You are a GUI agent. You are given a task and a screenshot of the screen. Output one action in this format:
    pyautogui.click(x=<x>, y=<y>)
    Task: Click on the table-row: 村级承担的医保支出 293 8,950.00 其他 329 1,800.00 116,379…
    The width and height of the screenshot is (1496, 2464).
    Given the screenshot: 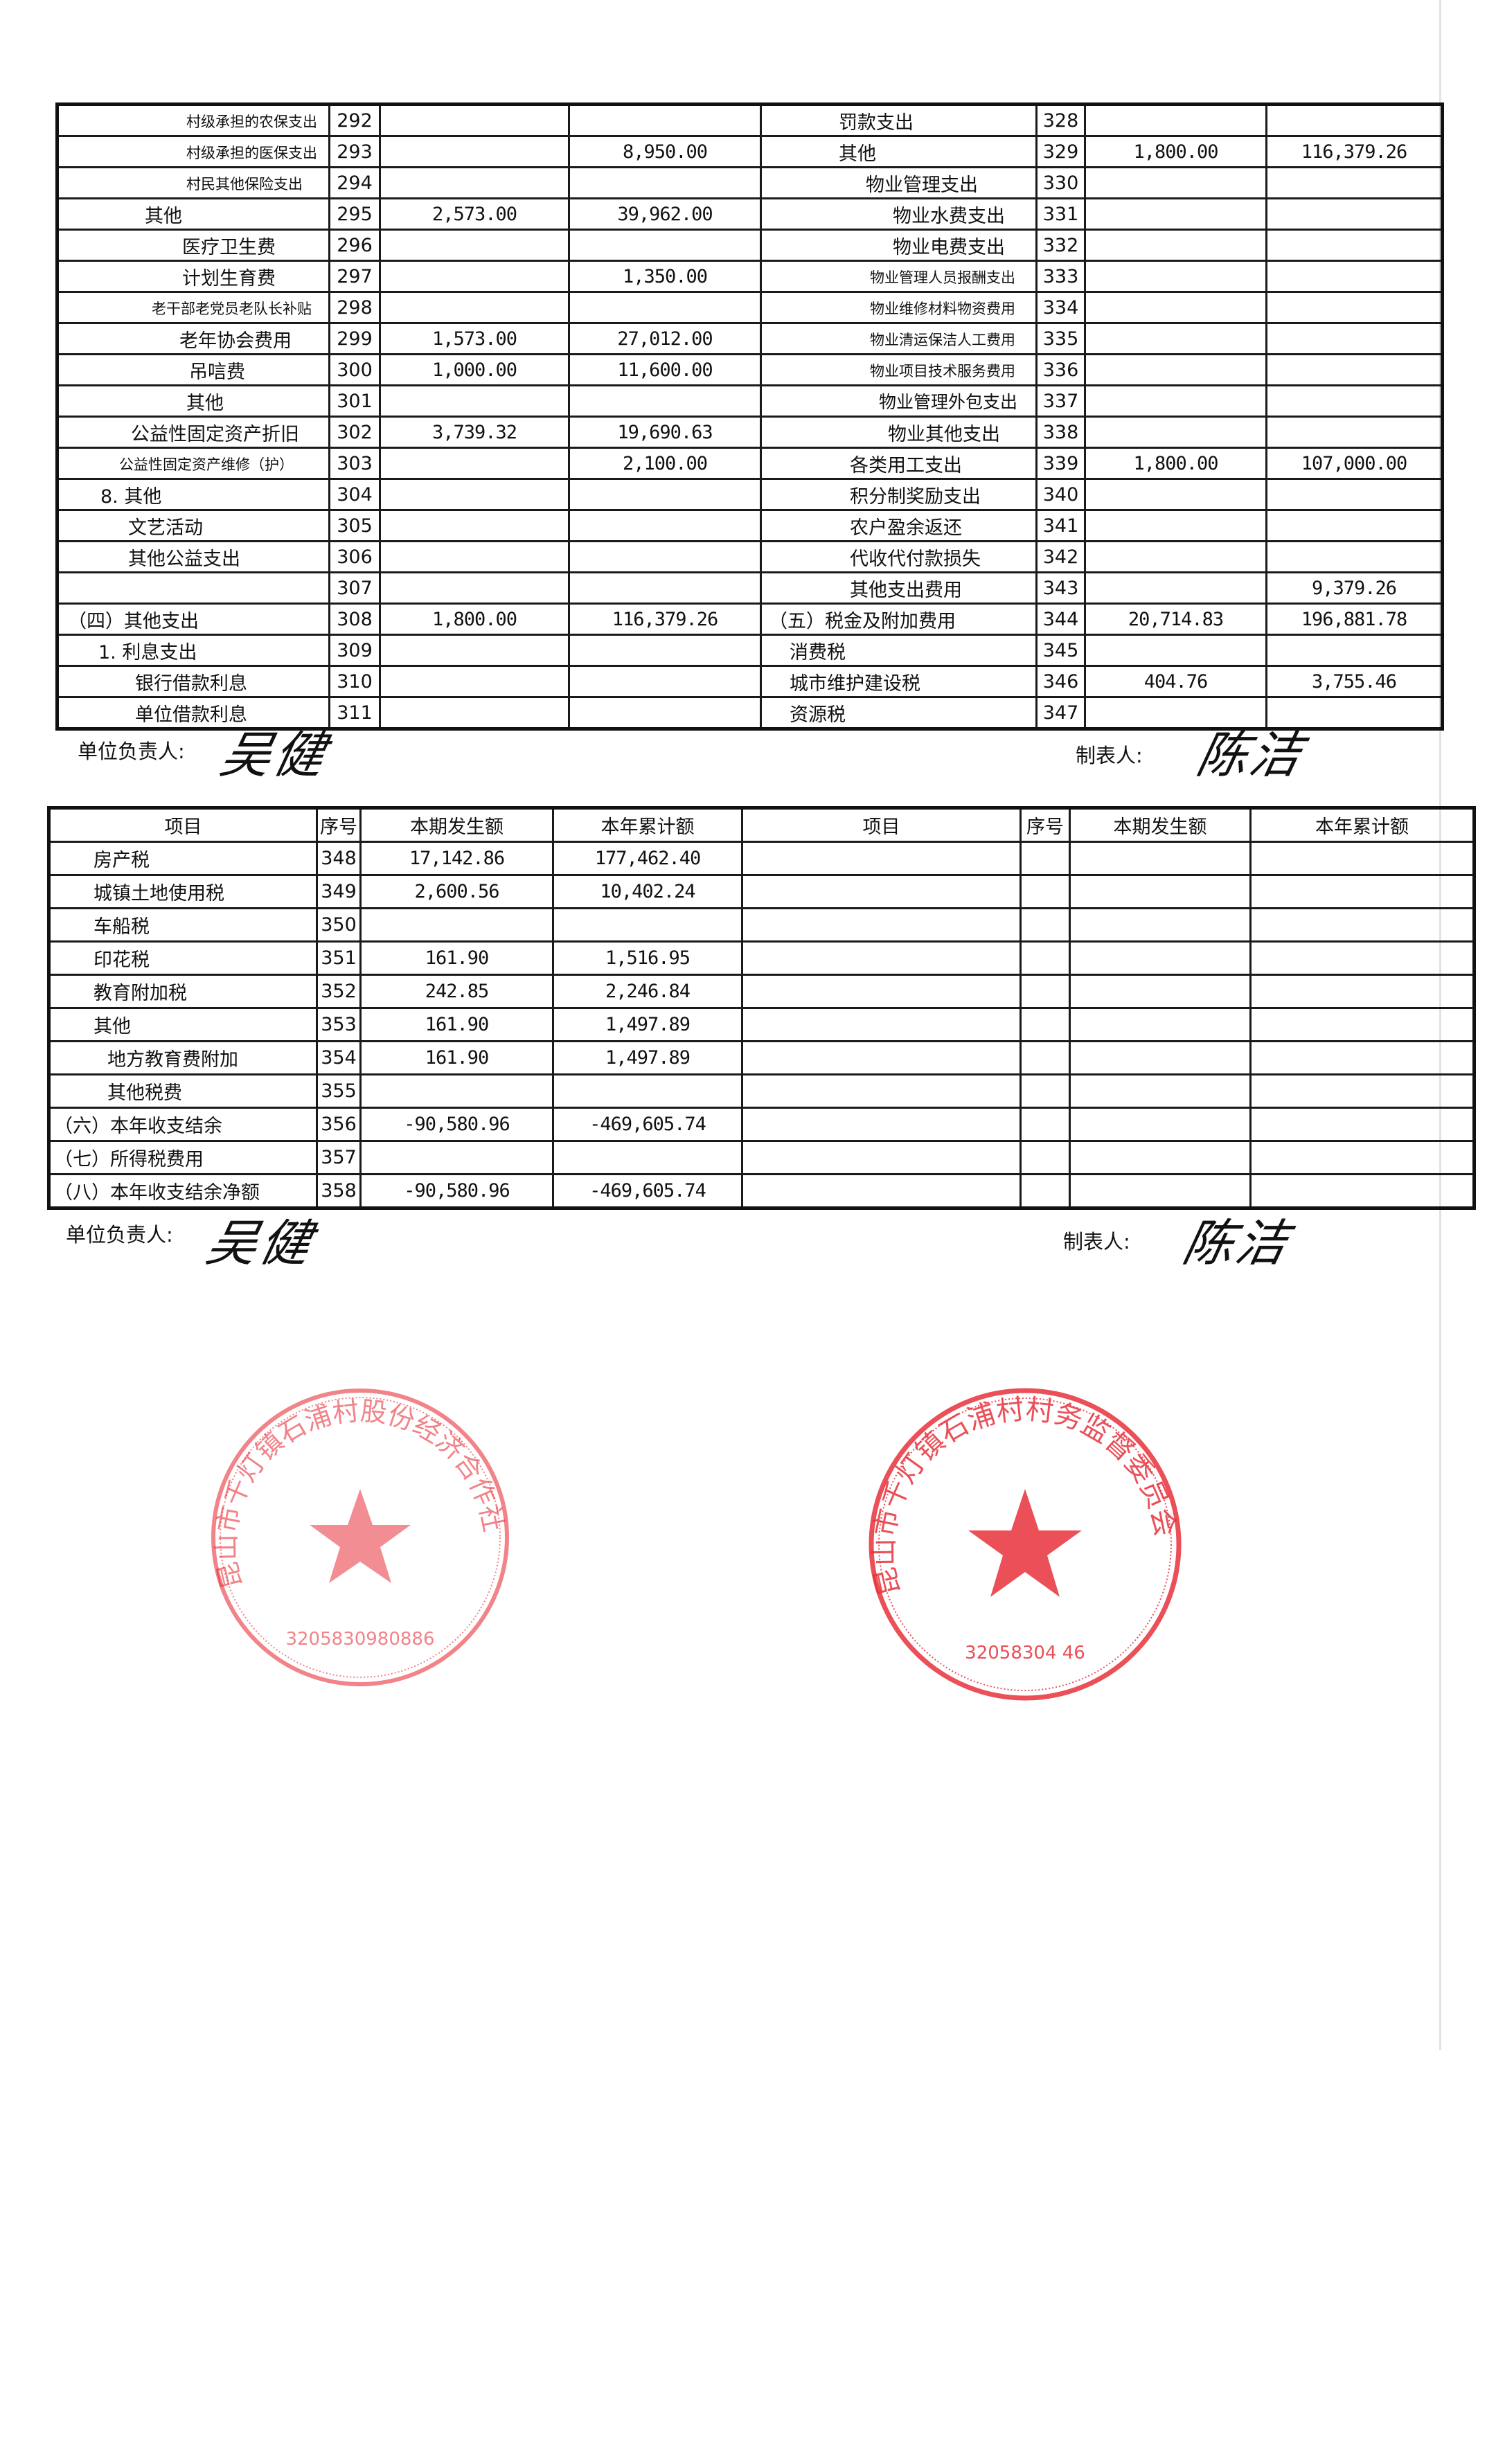 What is the action you would take?
    pyautogui.click(x=749, y=151)
    